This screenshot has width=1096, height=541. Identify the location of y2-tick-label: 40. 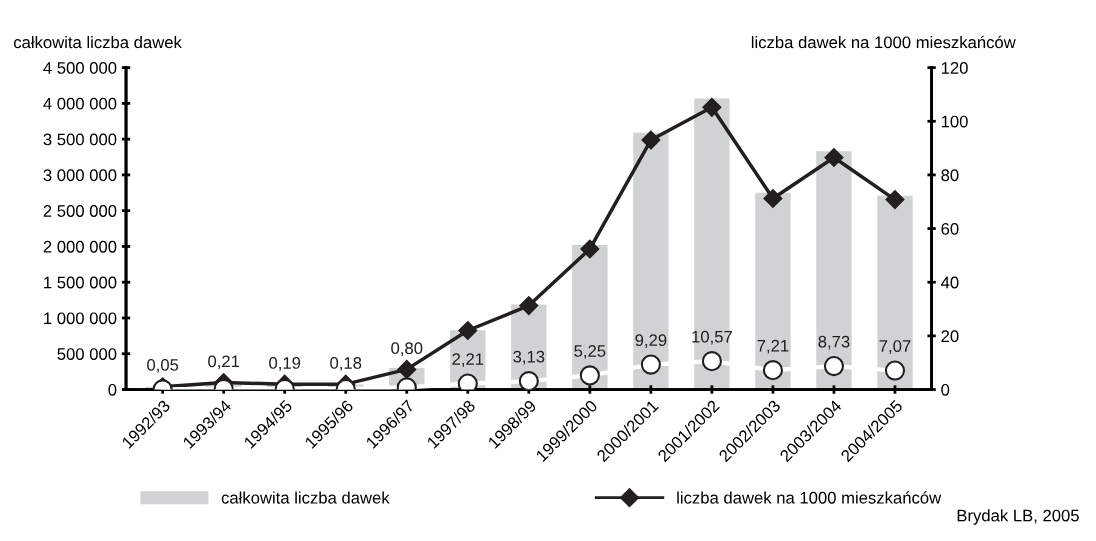
(950, 282).